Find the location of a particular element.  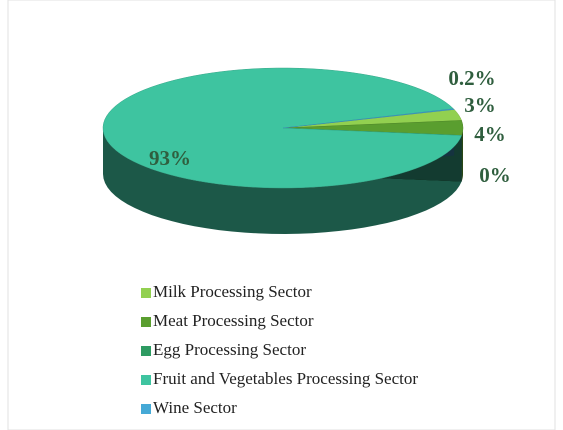

legend-label: Egg Processing Sector is located at coordinates (229, 349).